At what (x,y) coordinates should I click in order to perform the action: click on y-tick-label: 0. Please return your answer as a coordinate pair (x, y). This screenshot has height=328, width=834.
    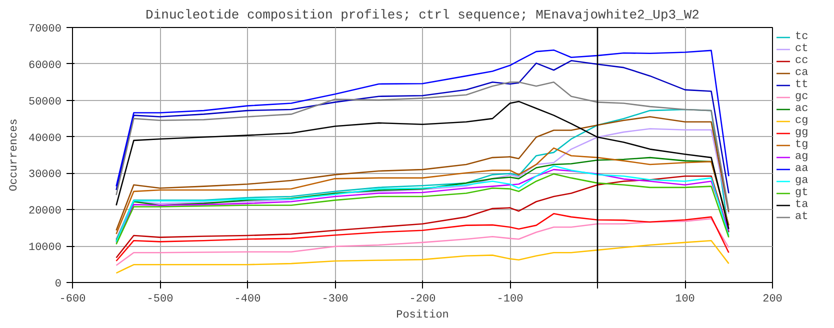
    Looking at the image, I should click on (58, 284).